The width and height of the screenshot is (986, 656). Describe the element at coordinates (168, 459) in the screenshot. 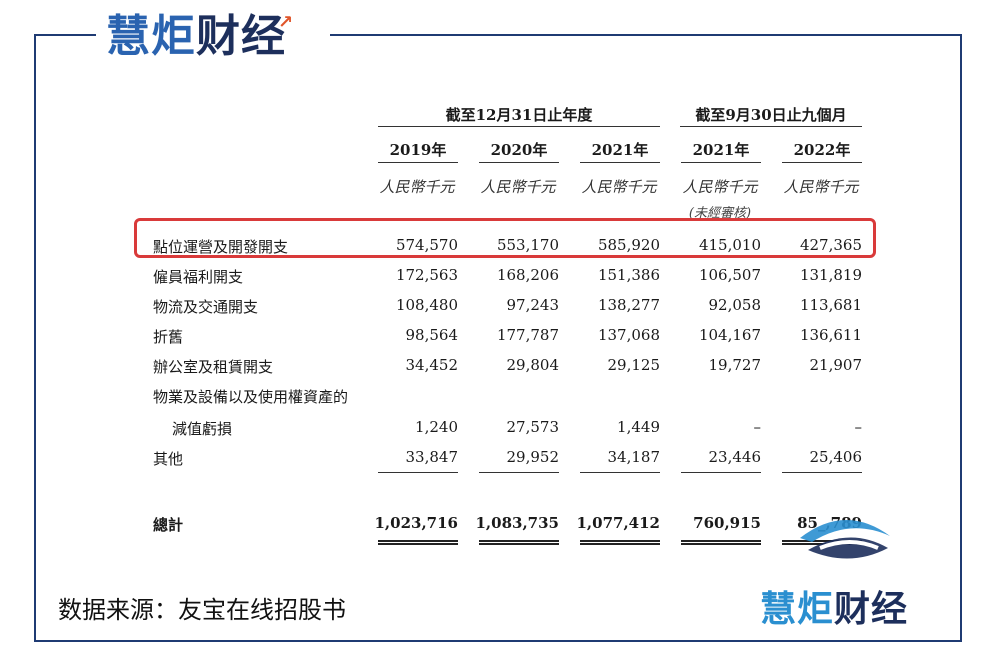

I see `row-label: 其他` at that location.